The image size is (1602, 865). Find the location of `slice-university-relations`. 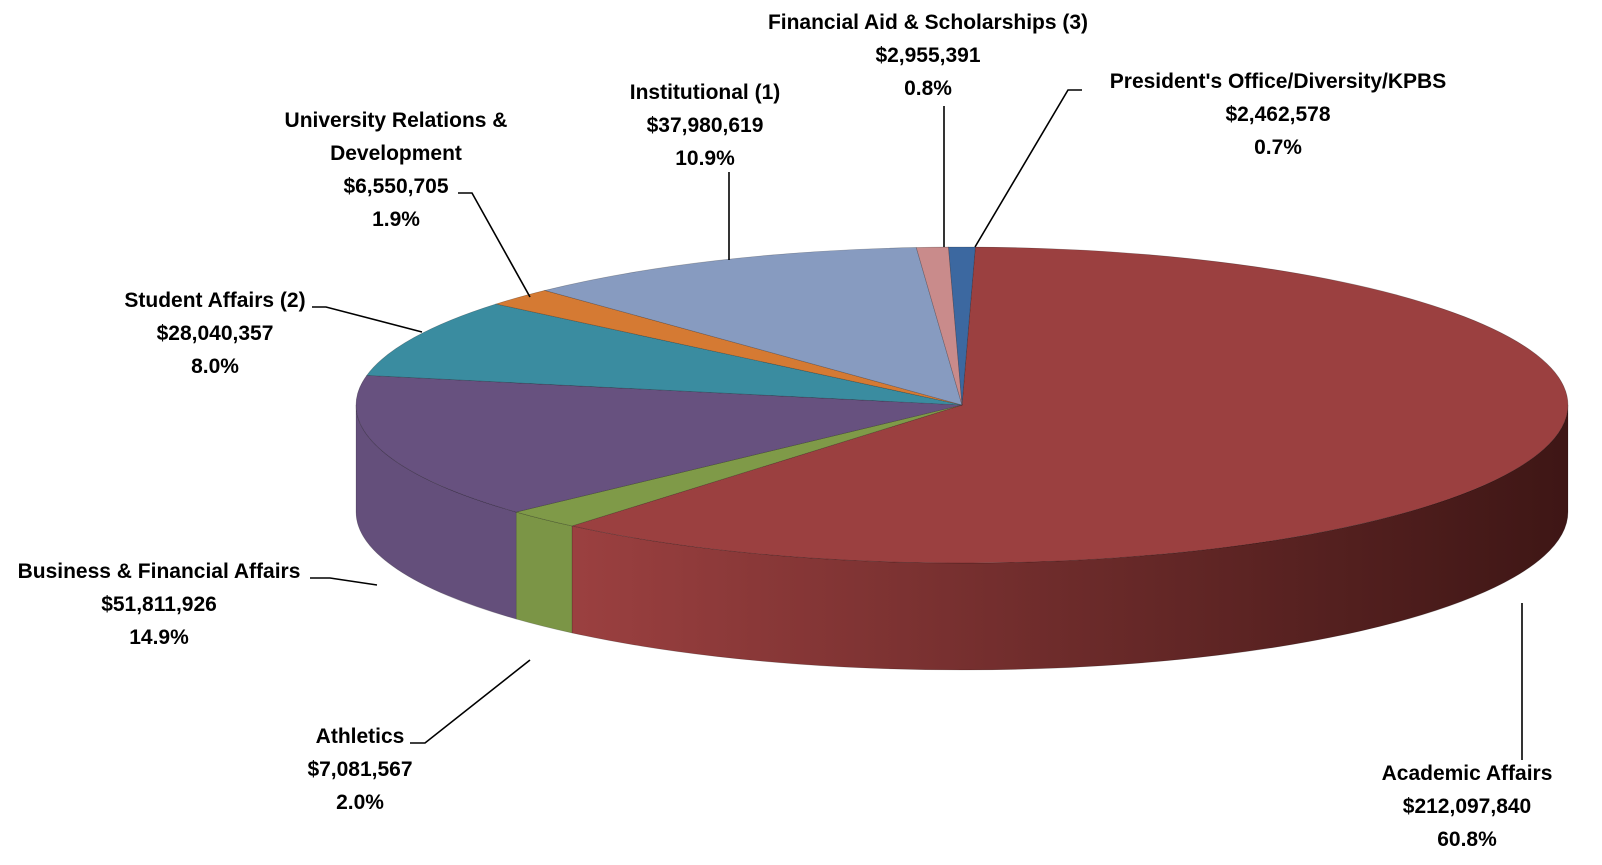

slice-university-relations is located at coordinates (728, 348).